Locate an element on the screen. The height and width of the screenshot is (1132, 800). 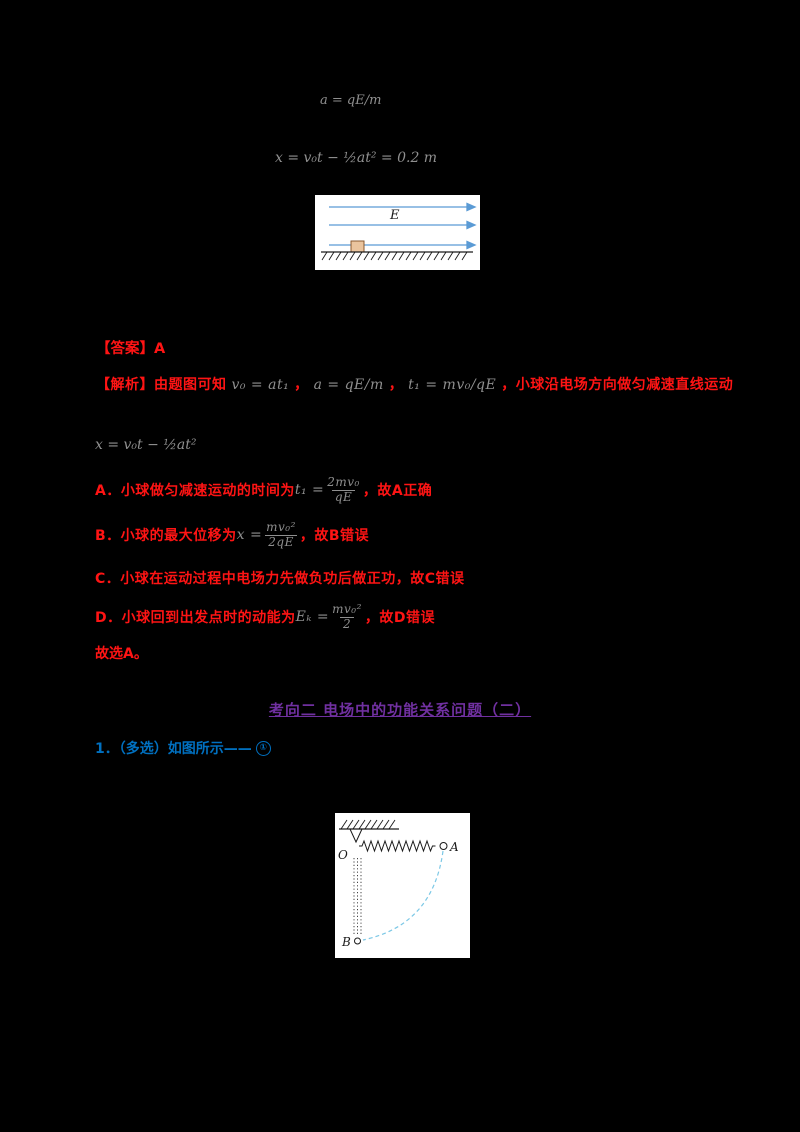
charge-block is located at coordinates (357, 246).